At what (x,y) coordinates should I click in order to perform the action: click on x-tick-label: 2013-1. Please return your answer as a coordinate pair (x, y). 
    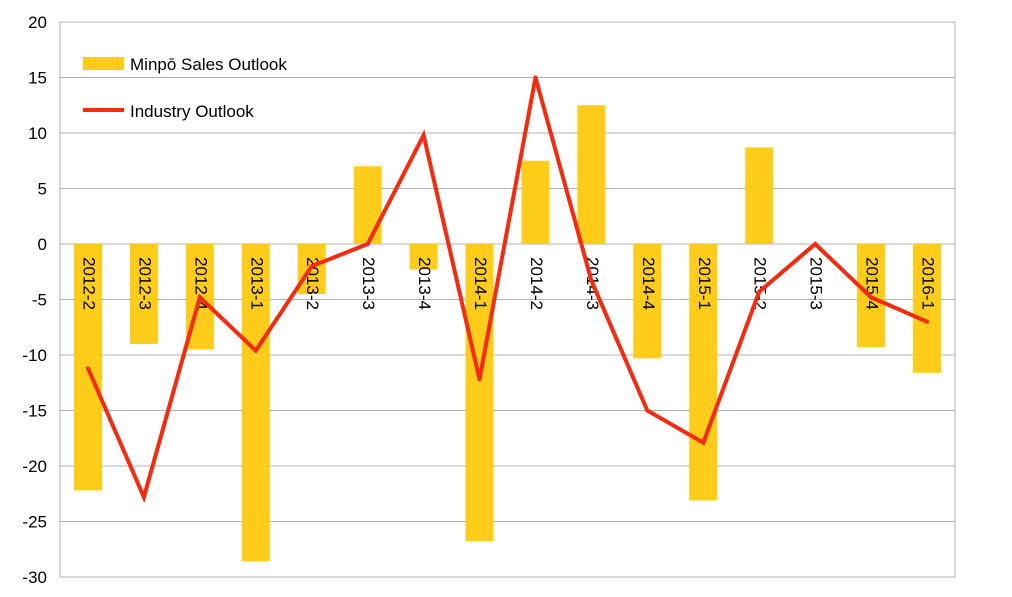
    Looking at the image, I should click on (256, 283).